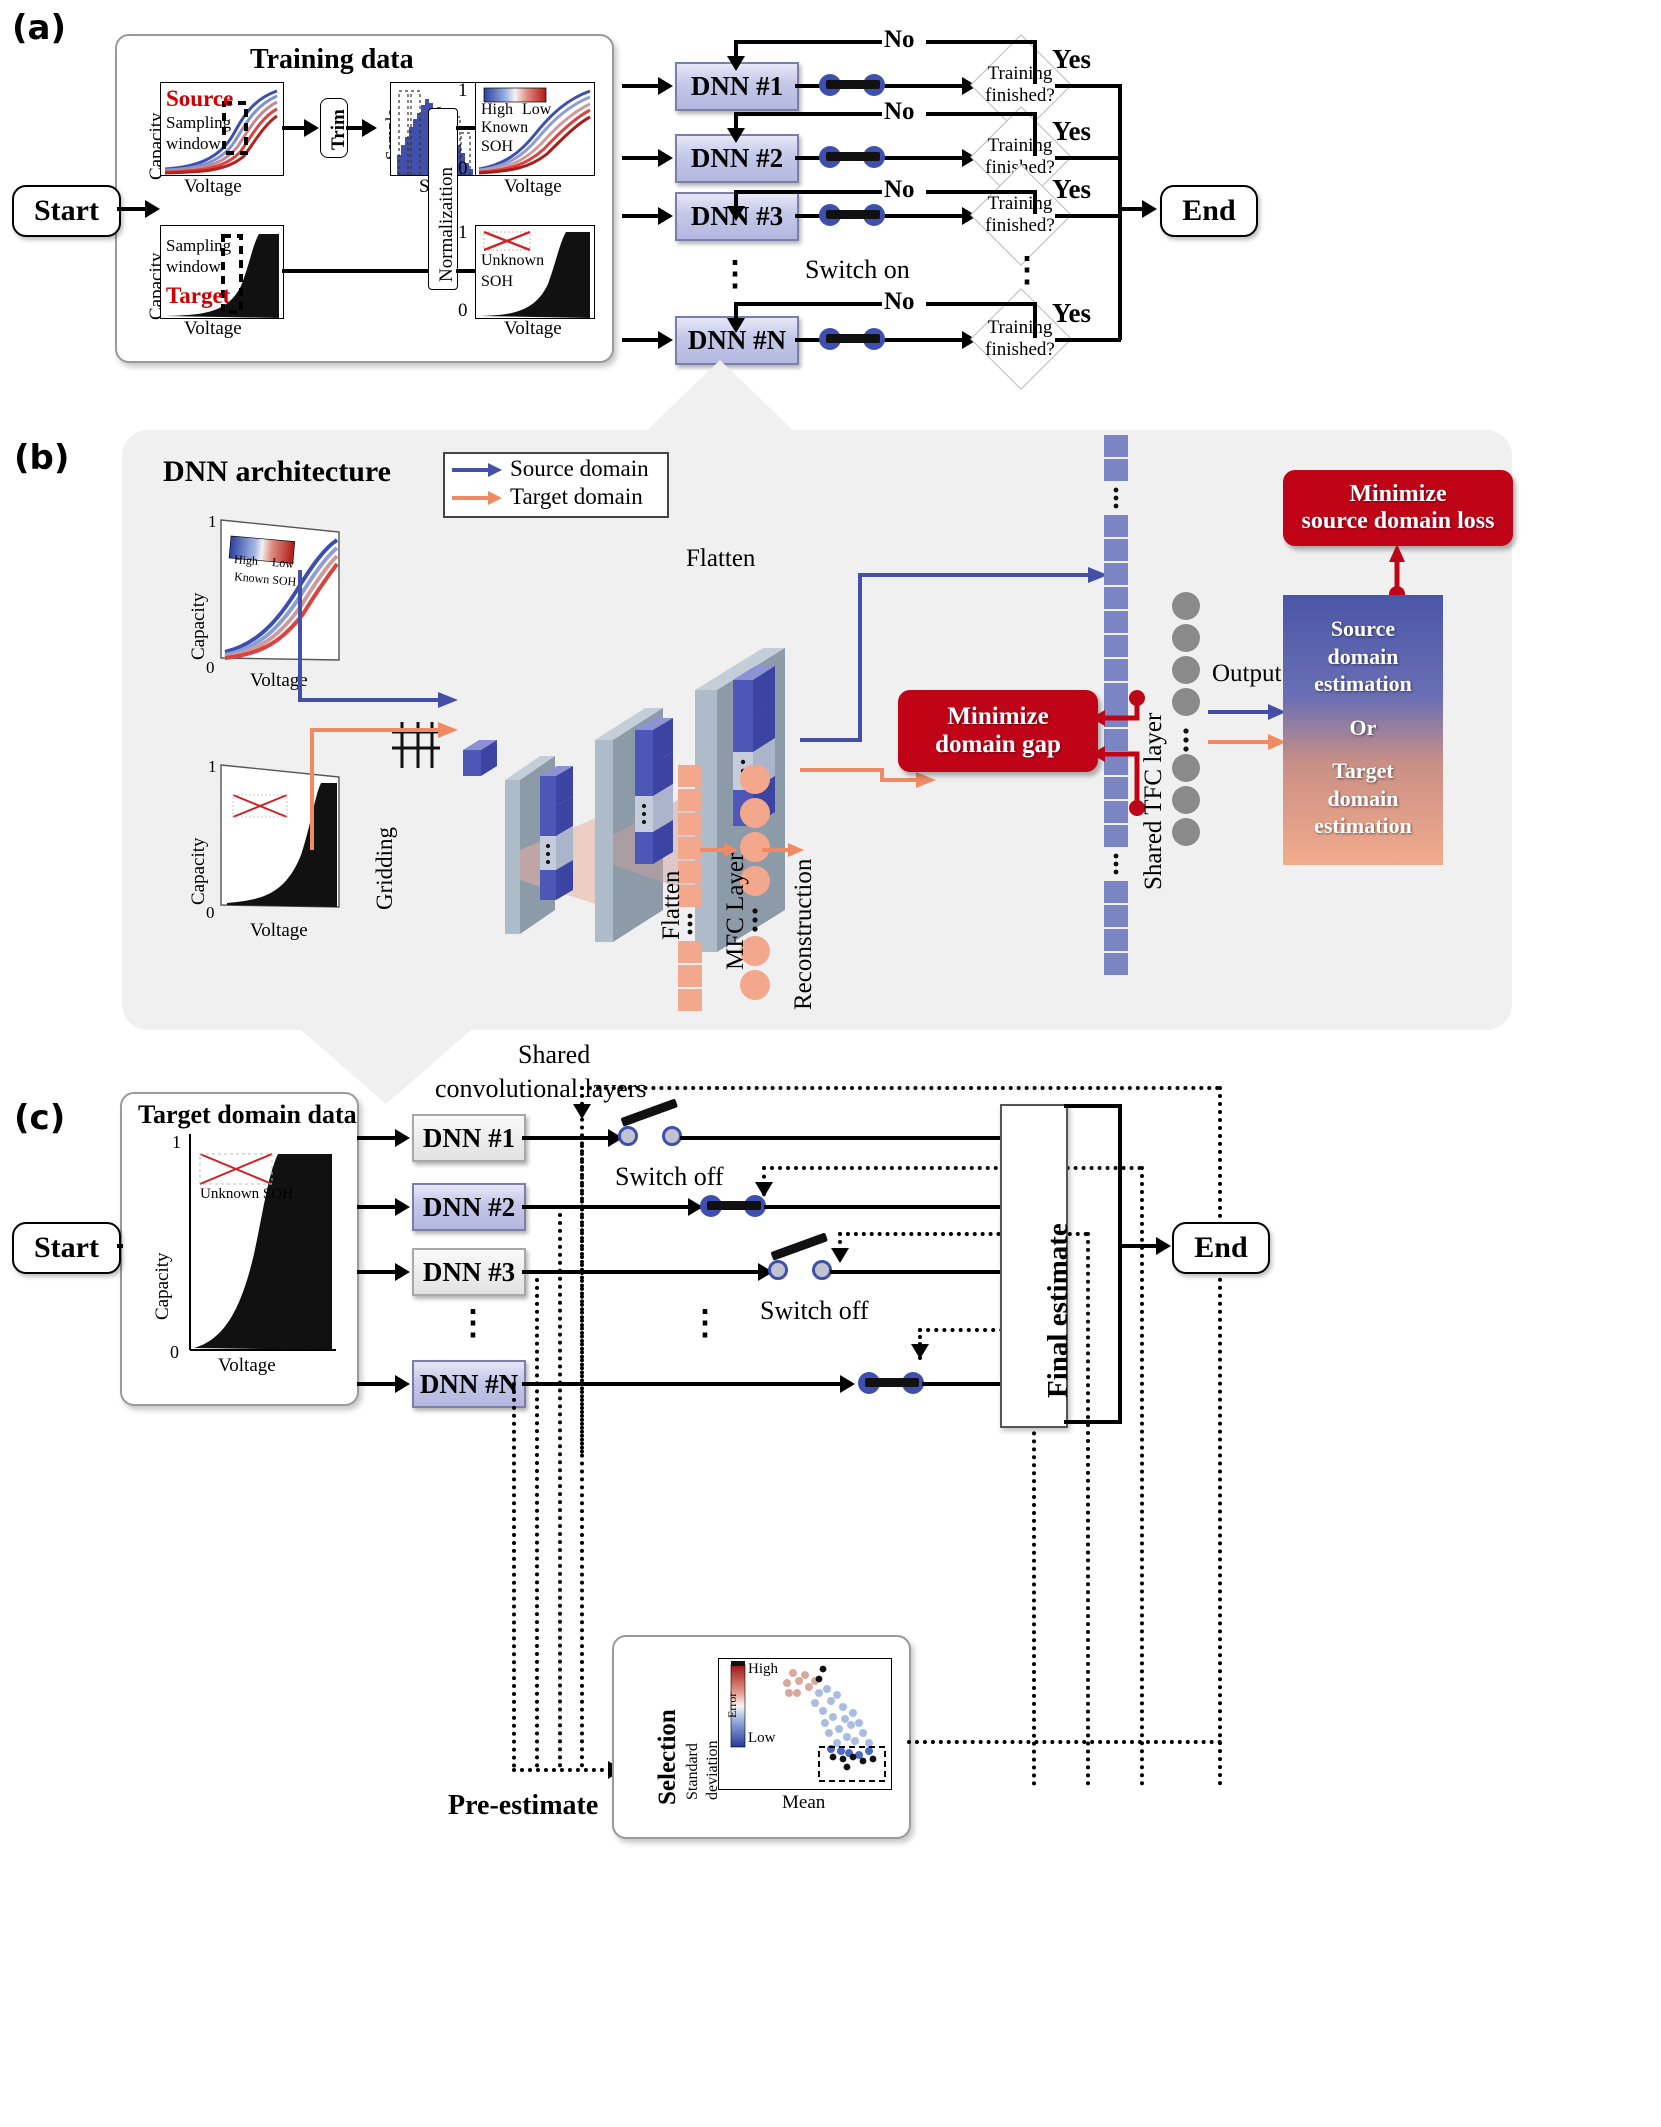 The height and width of the screenshot is (2127, 1661). Describe the element at coordinates (977, 1330) in the screenshot. I see `c-ctrl-dotted-4h` at that location.